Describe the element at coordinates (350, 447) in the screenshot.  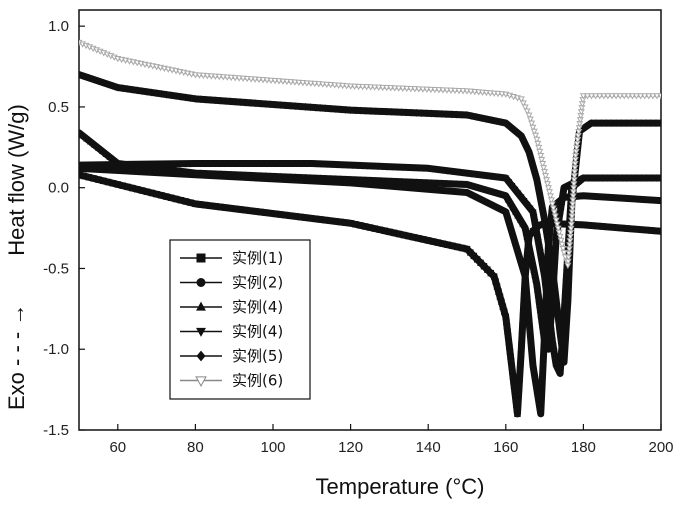
I see `x-tick-label: 120` at that location.